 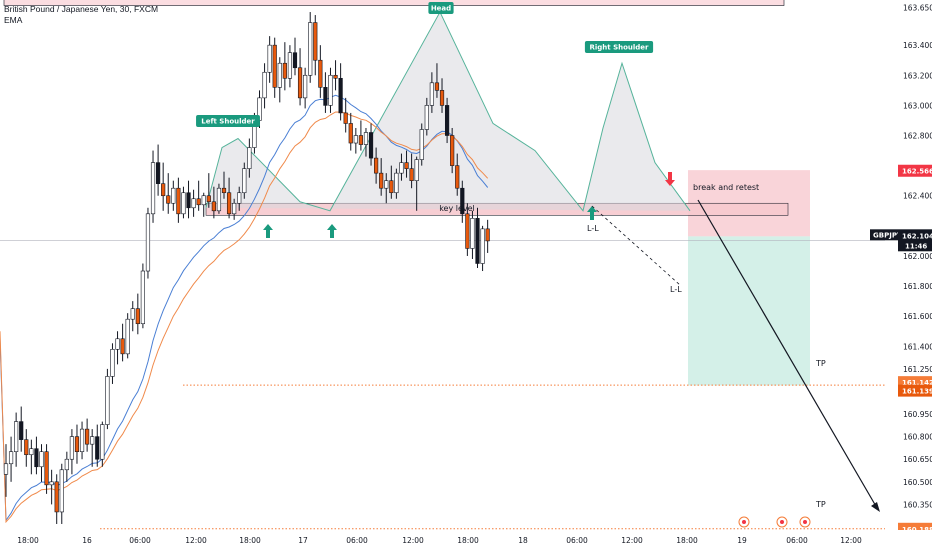 I want to click on down-arrow-icon, so click(x=670, y=179).